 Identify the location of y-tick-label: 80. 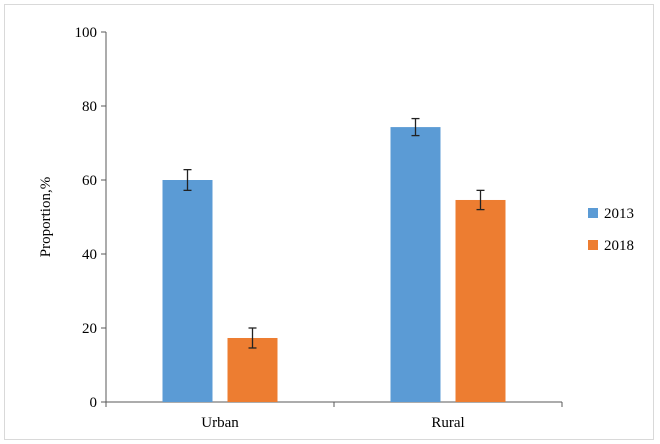
(89, 107).